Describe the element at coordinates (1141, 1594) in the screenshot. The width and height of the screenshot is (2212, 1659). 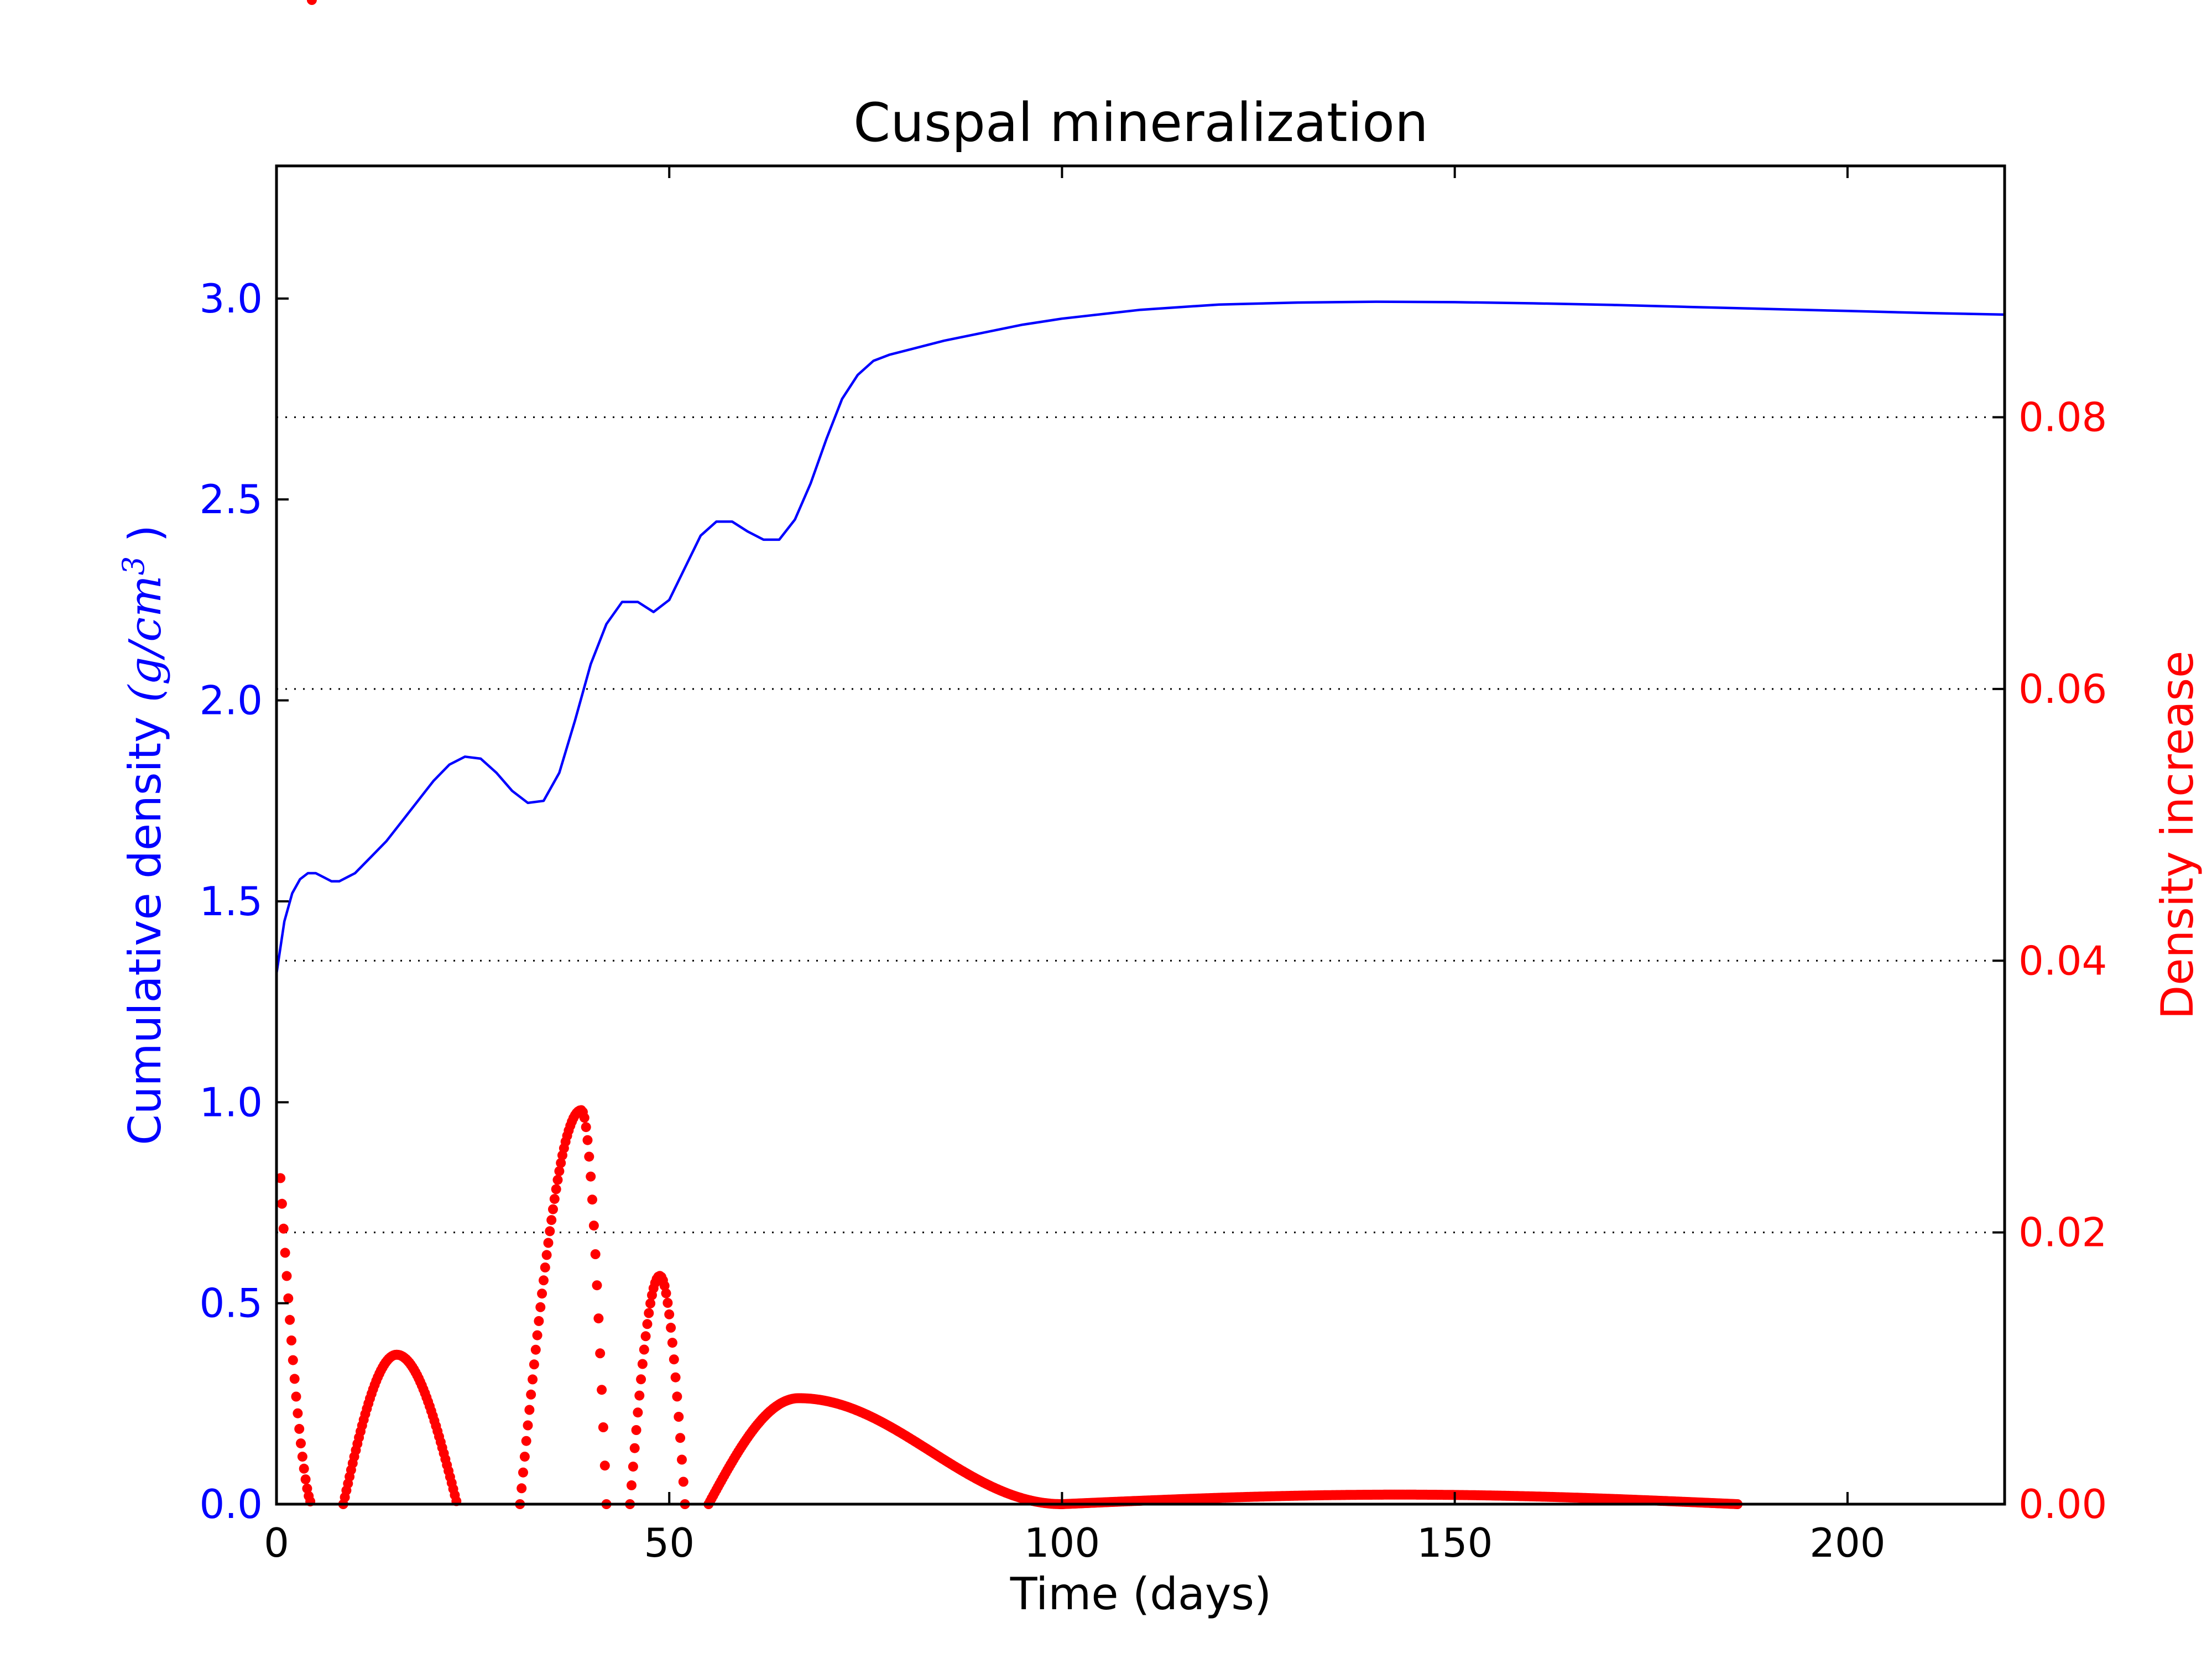
I see `x-axis-title: Time (days)` at that location.